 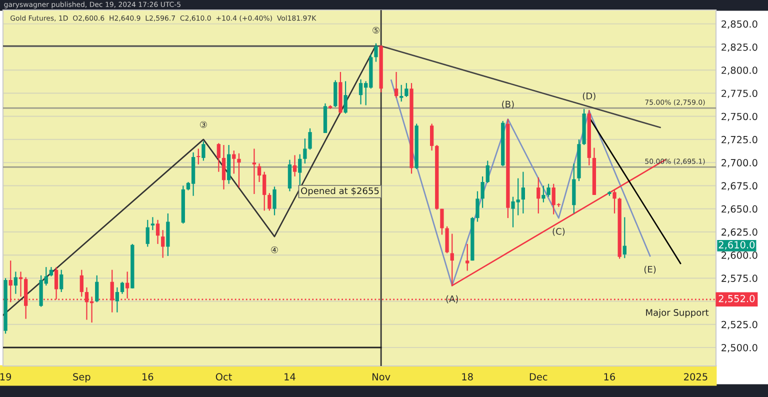 What do you see at coordinates (381, 376) in the screenshot?
I see `x-tick-label: Nov` at bounding box center [381, 376].